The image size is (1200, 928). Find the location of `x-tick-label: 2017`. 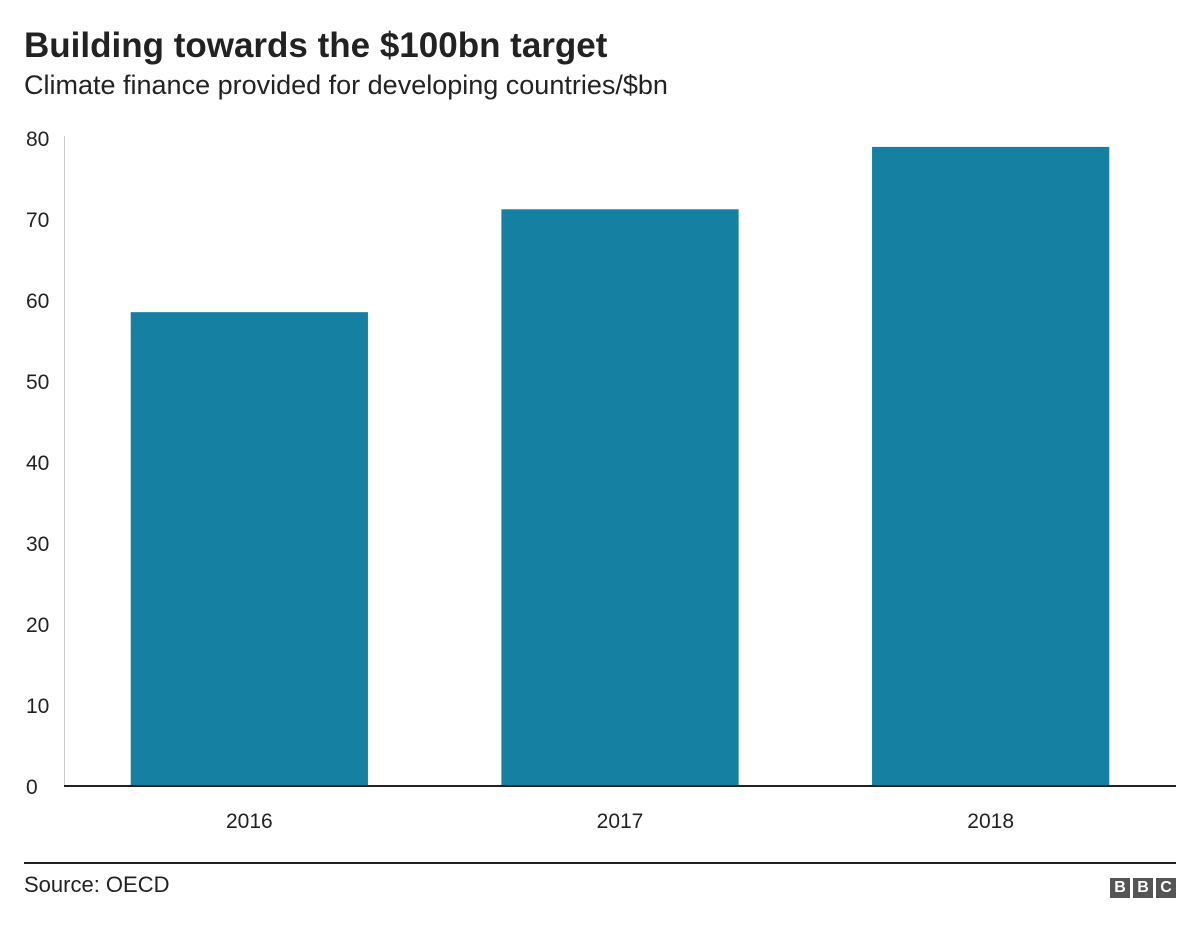

x-tick-label: 2017 is located at coordinates (620, 821).